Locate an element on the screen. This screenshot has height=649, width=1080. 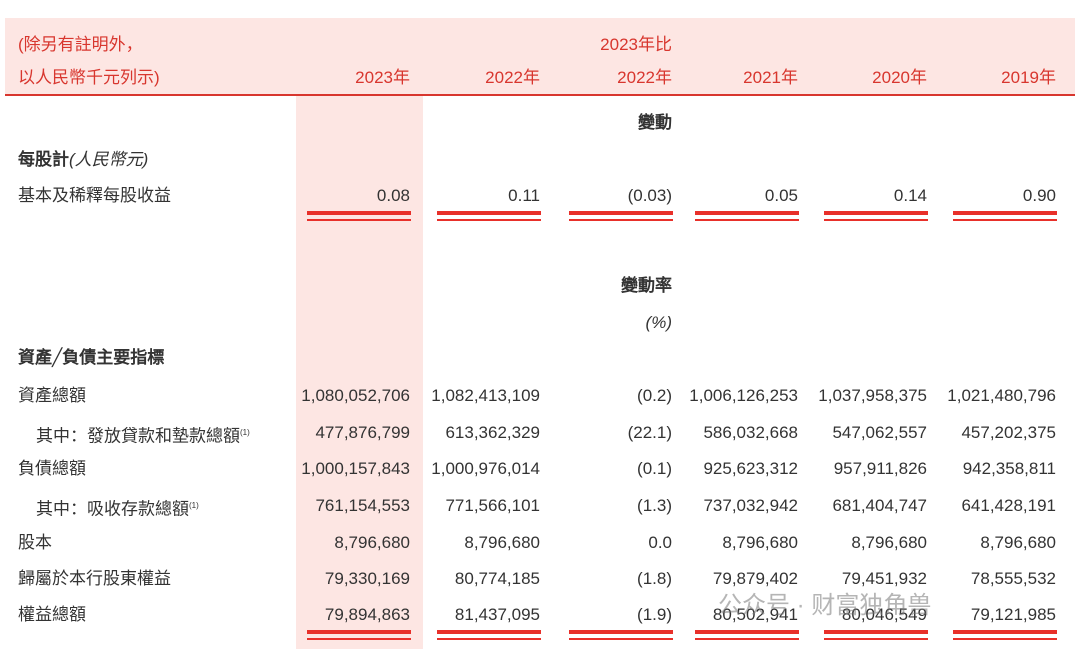
cell-value: 1,006,126,253 is located at coordinates (743, 395).